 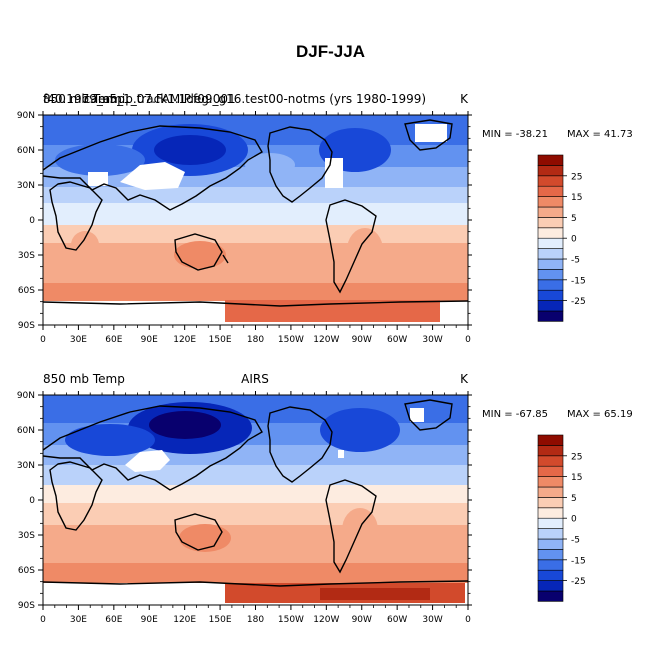 I want to click on panel-1-title: 850 mb Temp, so click(x=84, y=99).